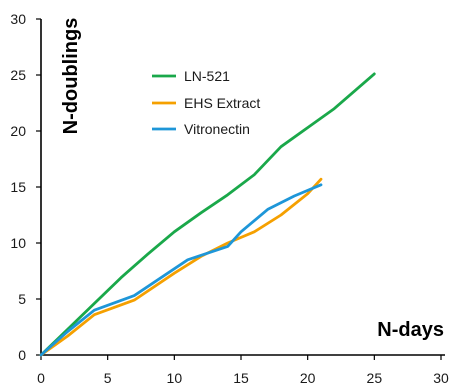 The width and height of the screenshot is (451, 385). I want to click on y-tick-label: 5, so click(22, 299).